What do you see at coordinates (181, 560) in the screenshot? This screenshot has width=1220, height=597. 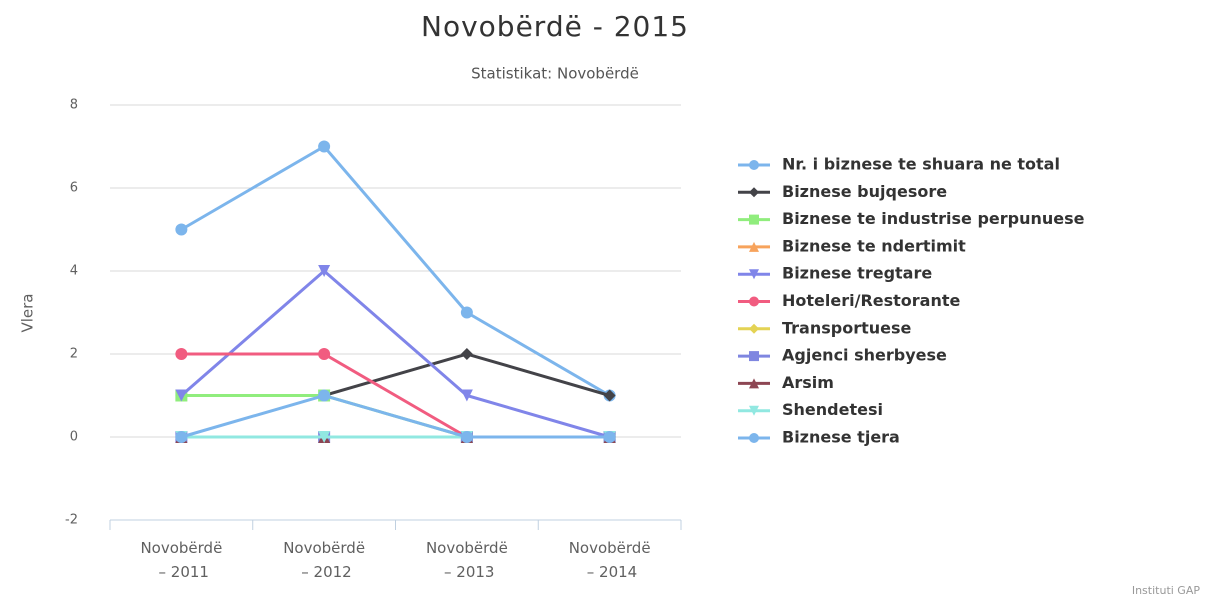 I see `x-tick-label: Novobërdë – 2011` at bounding box center [181, 560].